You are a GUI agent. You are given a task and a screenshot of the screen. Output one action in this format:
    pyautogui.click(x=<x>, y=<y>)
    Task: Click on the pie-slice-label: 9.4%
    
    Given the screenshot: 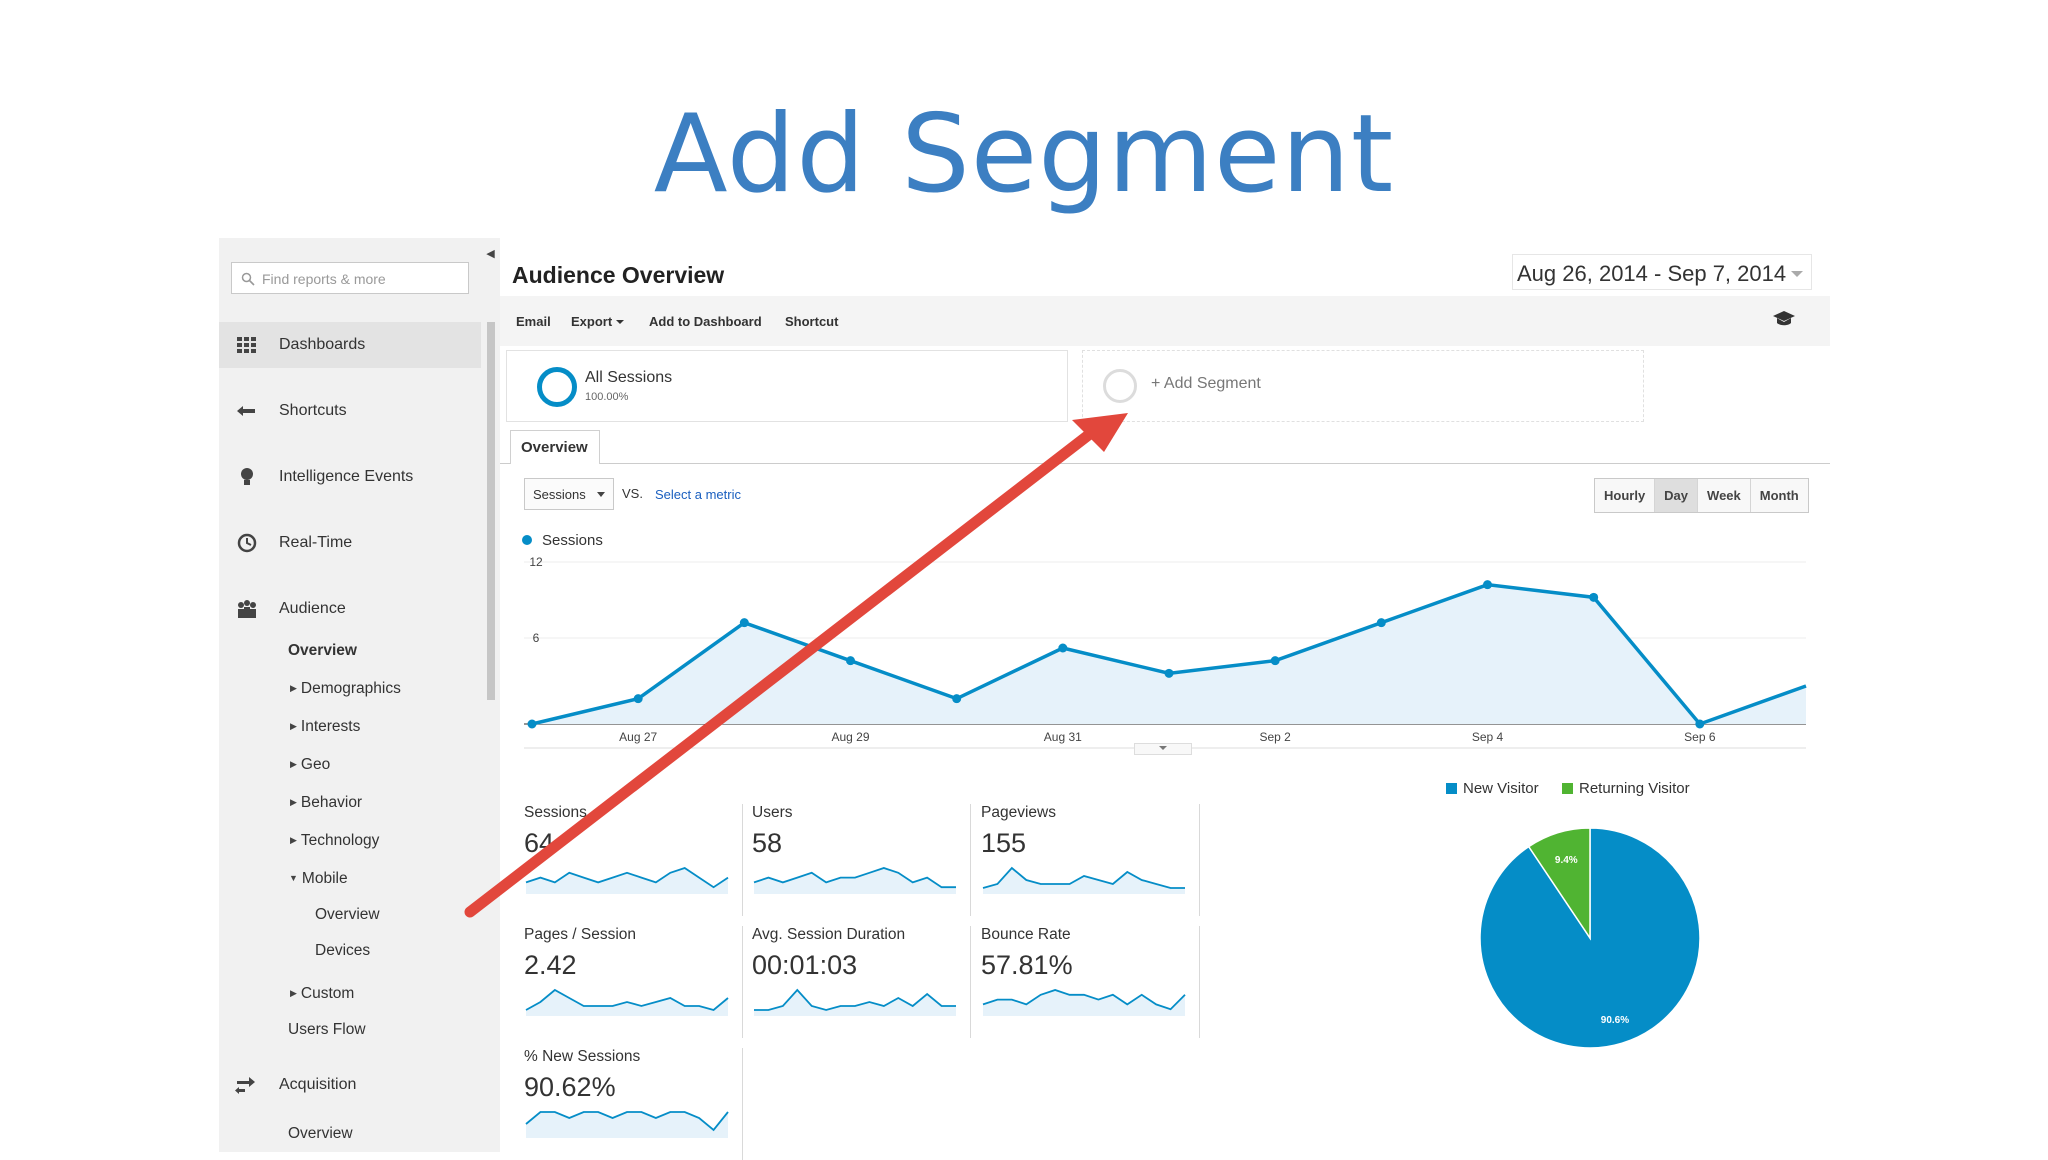 What is the action you would take?
    pyautogui.click(x=1566, y=860)
    